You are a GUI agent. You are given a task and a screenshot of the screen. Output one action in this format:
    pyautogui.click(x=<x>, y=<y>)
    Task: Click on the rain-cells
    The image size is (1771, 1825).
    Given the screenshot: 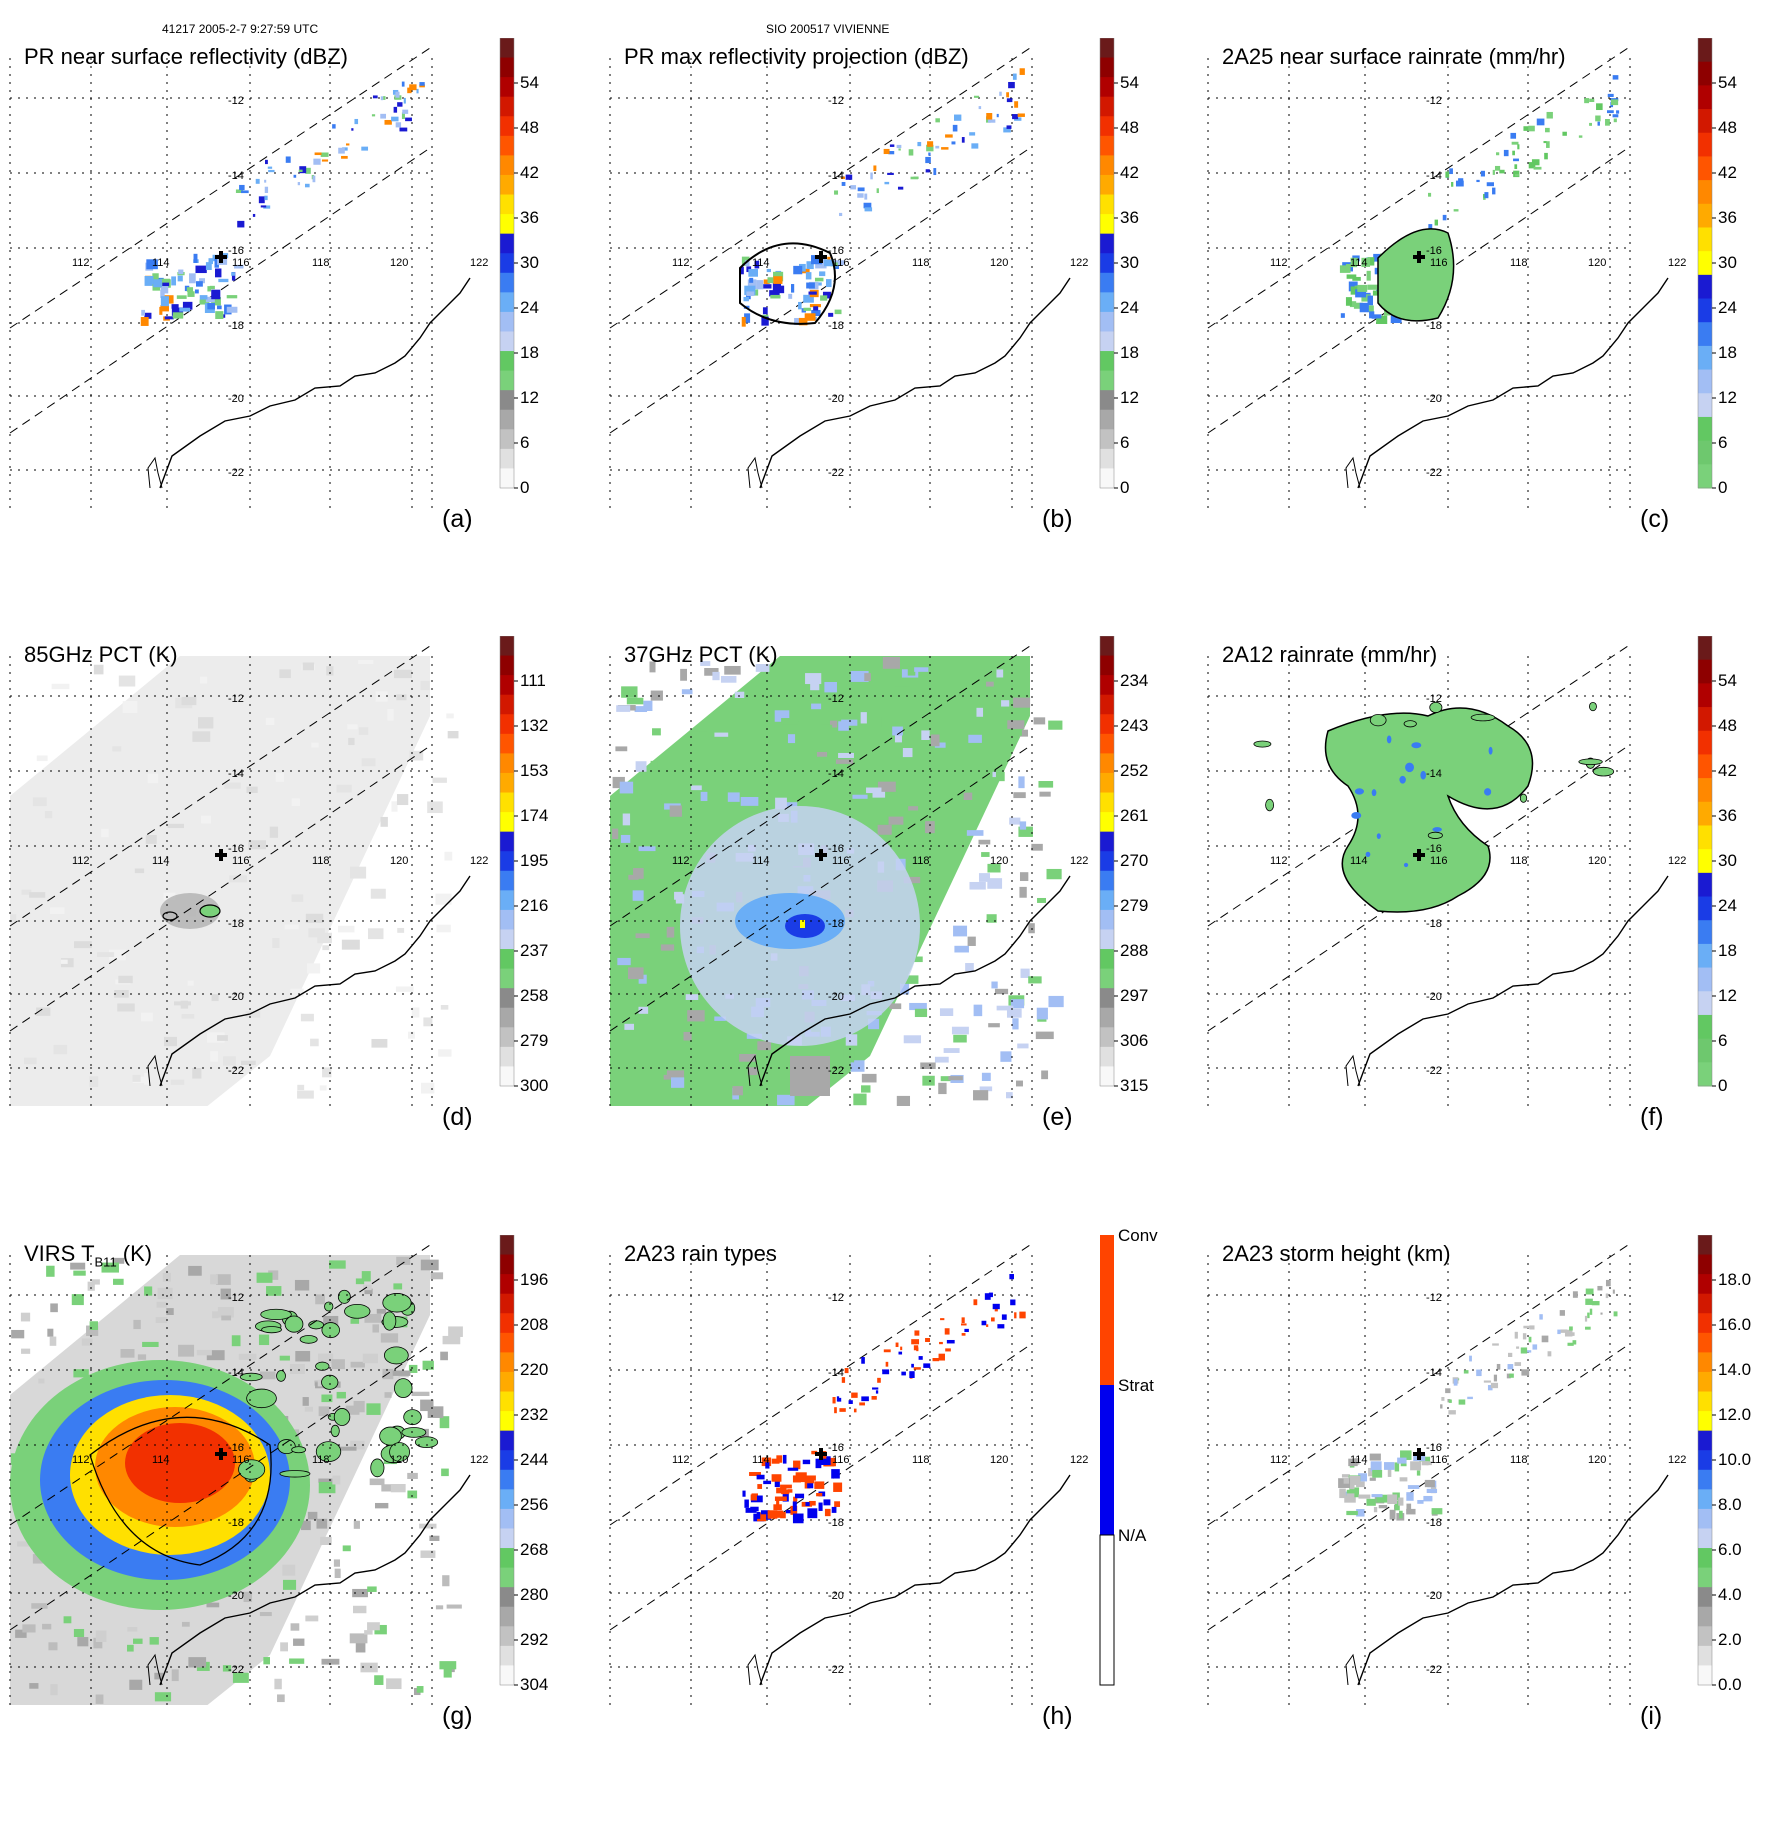 What is the action you would take?
    pyautogui.click(x=282, y=203)
    